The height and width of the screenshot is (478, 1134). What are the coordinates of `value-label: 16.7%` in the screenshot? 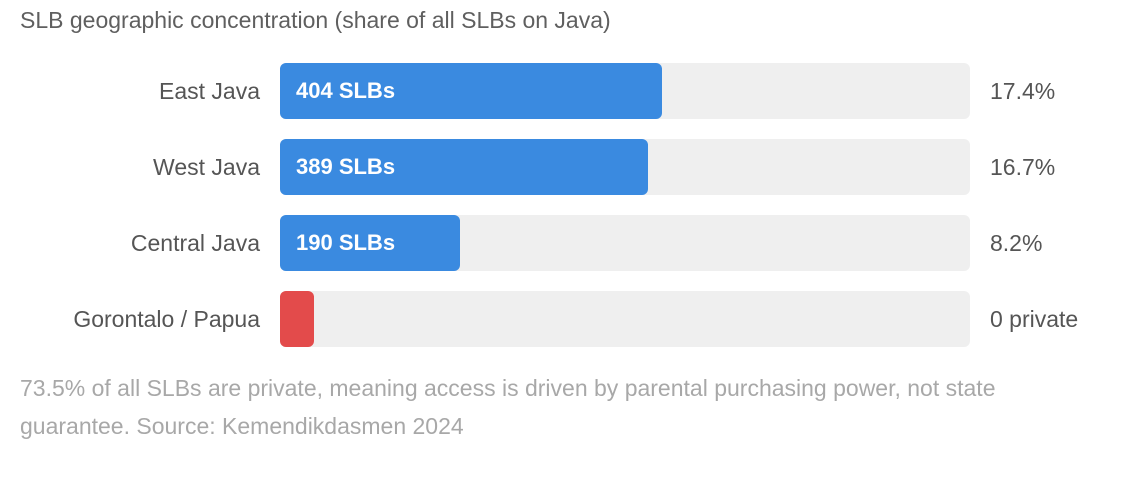 It's located at (1023, 167).